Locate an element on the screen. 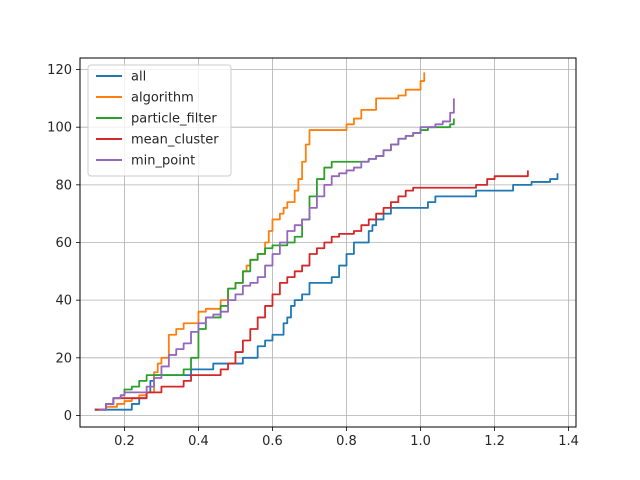 This screenshot has height=480, width=640. y-tick-label: 0 is located at coordinates (68, 416).